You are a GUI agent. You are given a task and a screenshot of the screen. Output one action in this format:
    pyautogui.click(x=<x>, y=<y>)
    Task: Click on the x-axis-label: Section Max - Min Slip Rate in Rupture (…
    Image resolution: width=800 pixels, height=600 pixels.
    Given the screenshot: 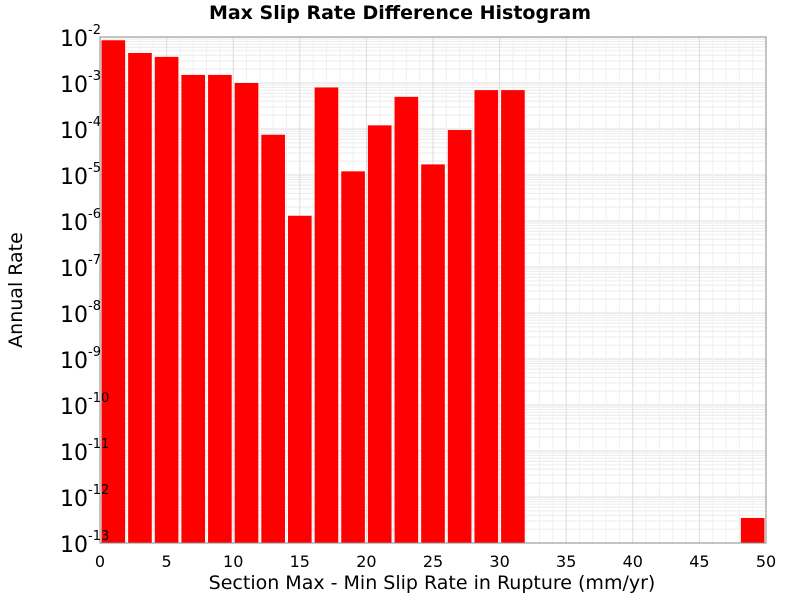 What is the action you would take?
    pyautogui.click(x=432, y=583)
    